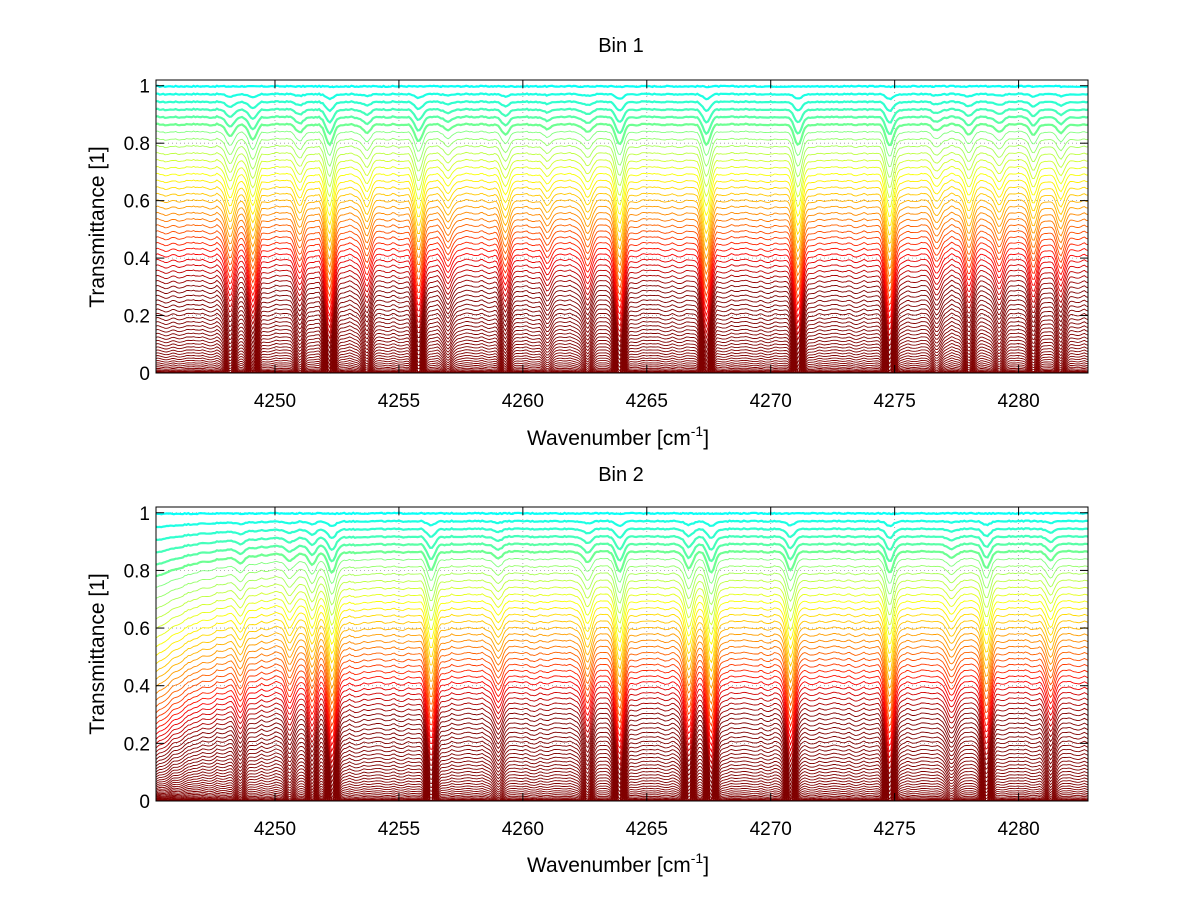 The image size is (1200, 901). I want to click on x-tick-label: 4280, so click(1018, 401).